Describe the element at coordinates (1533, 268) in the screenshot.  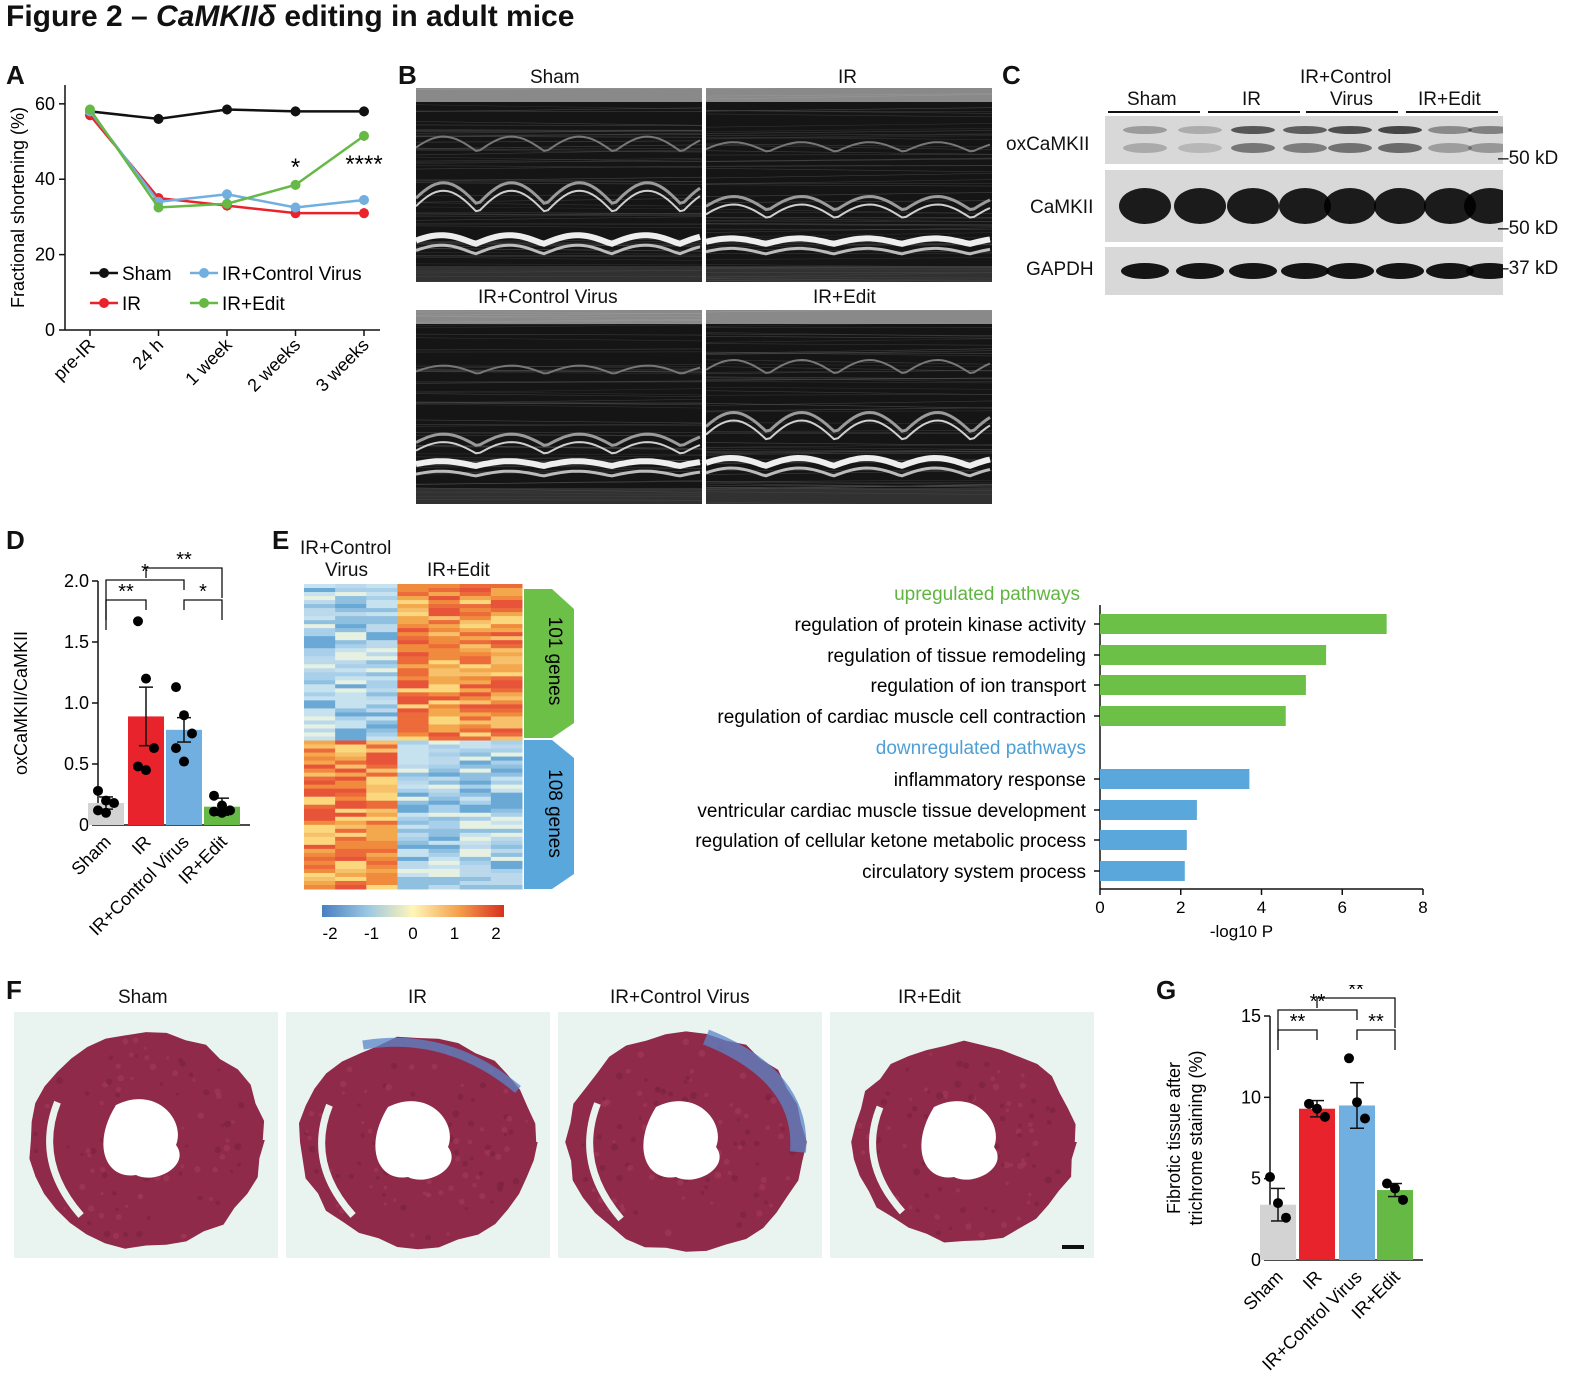
I see `blot-marker-text: 37 kD` at that location.